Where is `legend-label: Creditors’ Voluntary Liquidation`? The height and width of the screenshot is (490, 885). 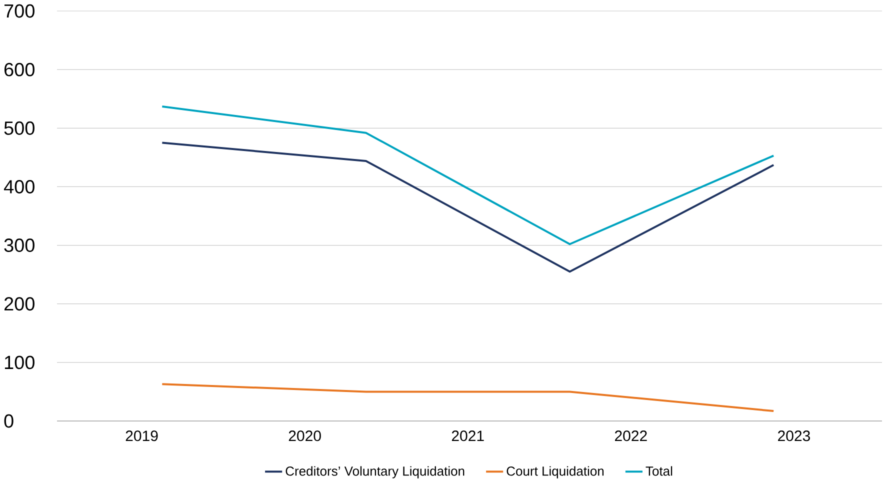
legend-label: Creditors’ Voluntary Liquidation is located at coordinates (375, 472).